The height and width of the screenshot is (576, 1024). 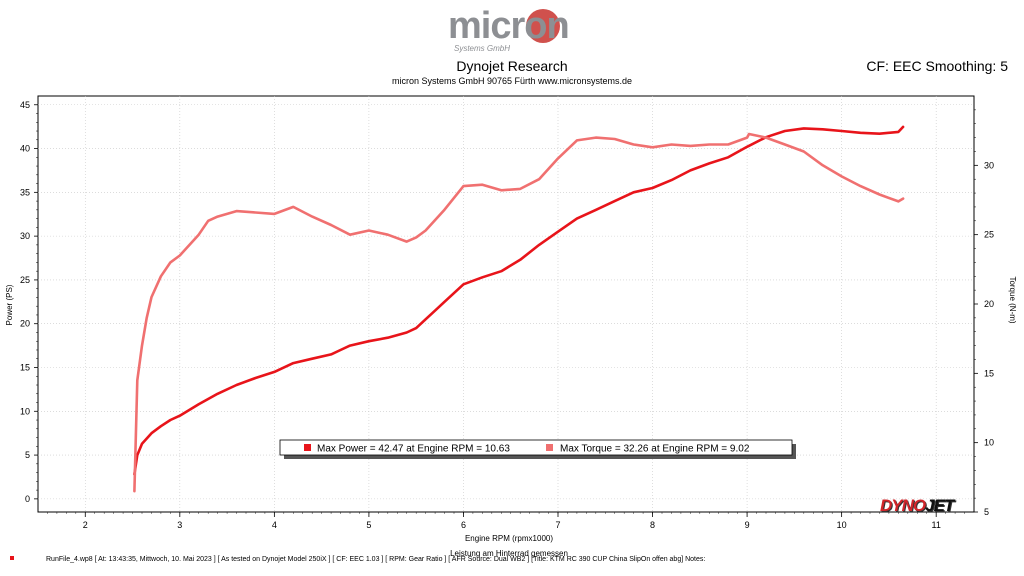 What do you see at coordinates (25, 367) in the screenshot?
I see `y-tick-label: 15` at bounding box center [25, 367].